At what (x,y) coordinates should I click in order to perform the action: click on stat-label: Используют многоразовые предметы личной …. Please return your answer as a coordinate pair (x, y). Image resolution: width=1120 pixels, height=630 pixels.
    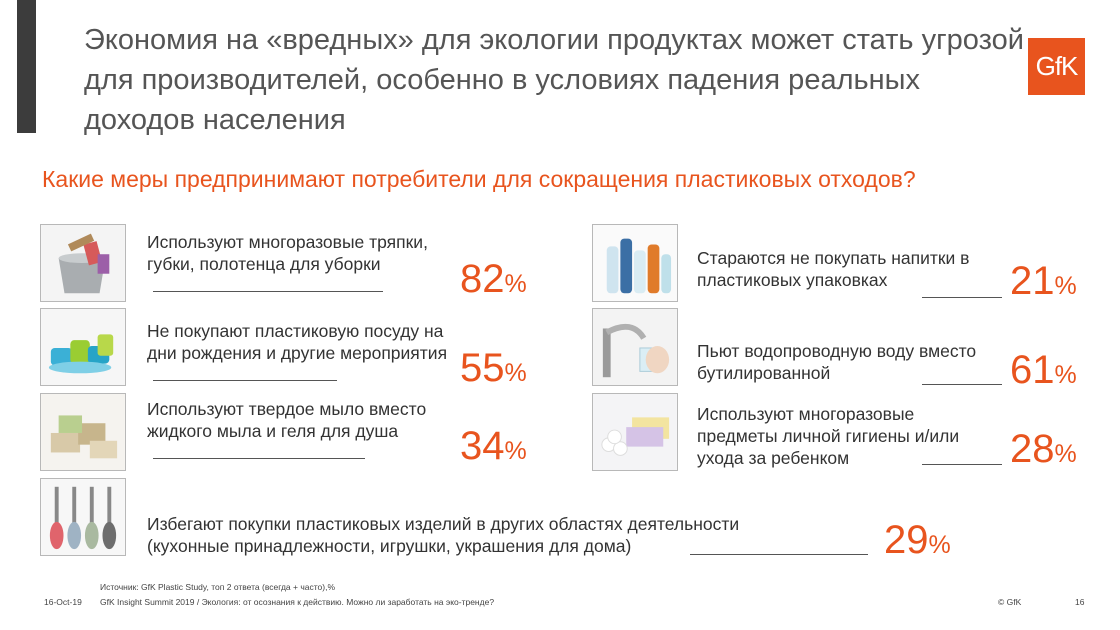
    Looking at the image, I should click on (828, 436).